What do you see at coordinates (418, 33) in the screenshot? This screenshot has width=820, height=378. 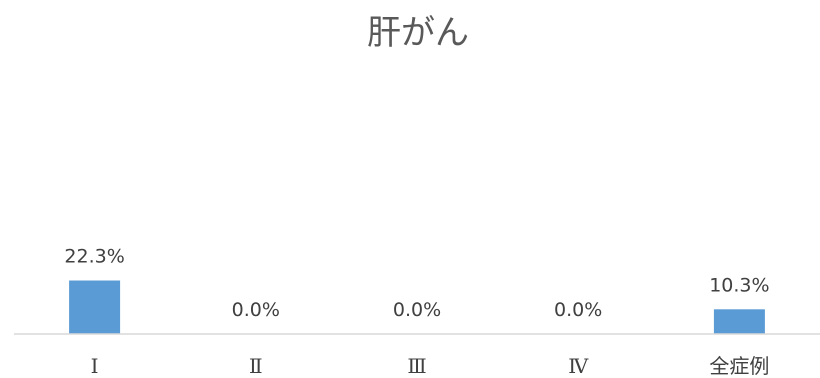 I see `chart-title: 肝がん` at bounding box center [418, 33].